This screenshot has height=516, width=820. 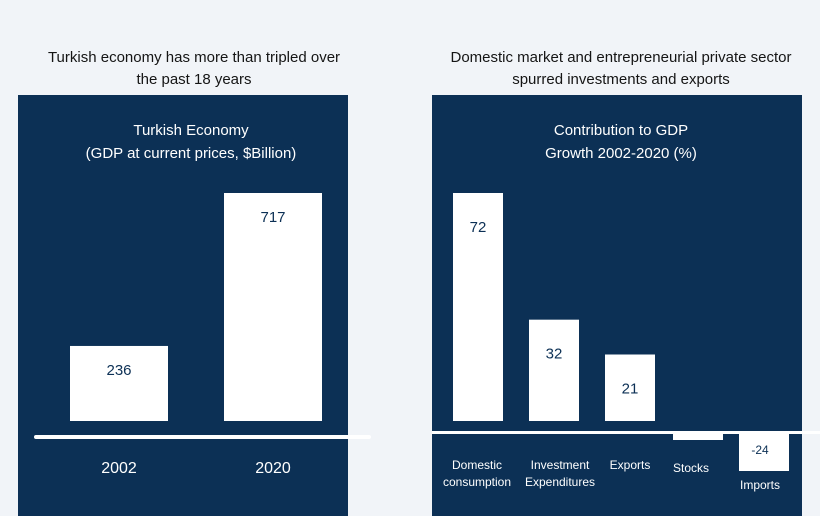 What do you see at coordinates (621, 130) in the screenshot?
I see `growth-chart-title: Contribution to GDP` at bounding box center [621, 130].